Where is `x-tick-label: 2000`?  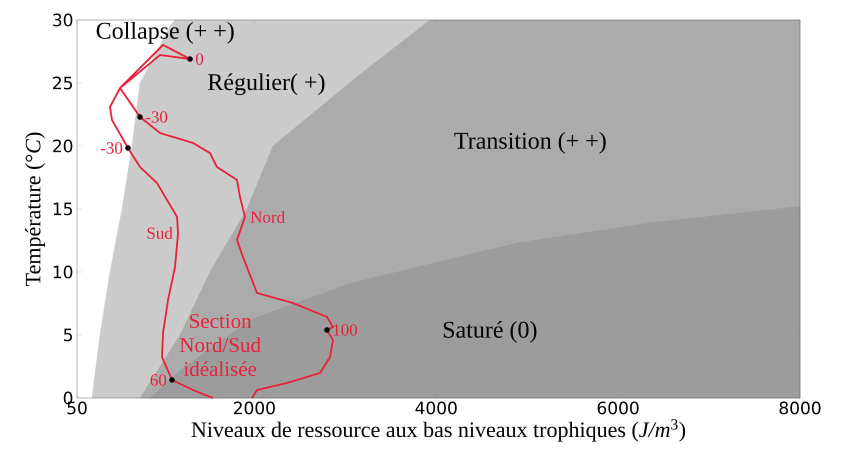
x-tick-label: 2000 is located at coordinates (254, 408).